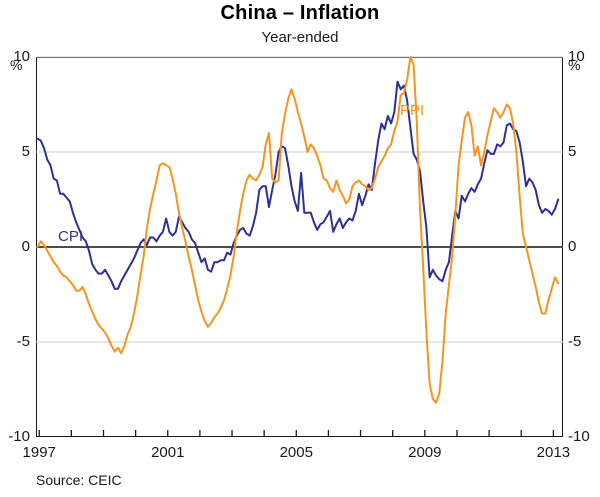  What do you see at coordinates (575, 341) in the screenshot?
I see `y-axis-tick-label-right: -5` at bounding box center [575, 341].